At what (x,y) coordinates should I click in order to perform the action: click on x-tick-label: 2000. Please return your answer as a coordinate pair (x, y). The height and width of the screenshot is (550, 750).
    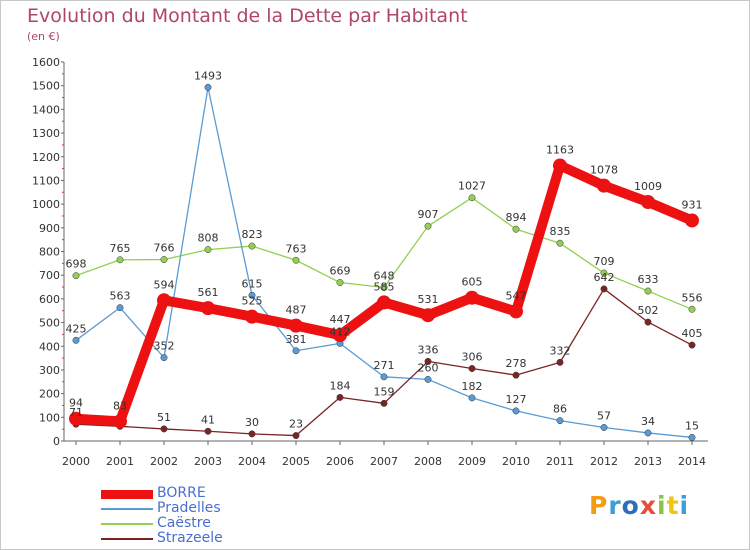
    Looking at the image, I should click on (76, 461).